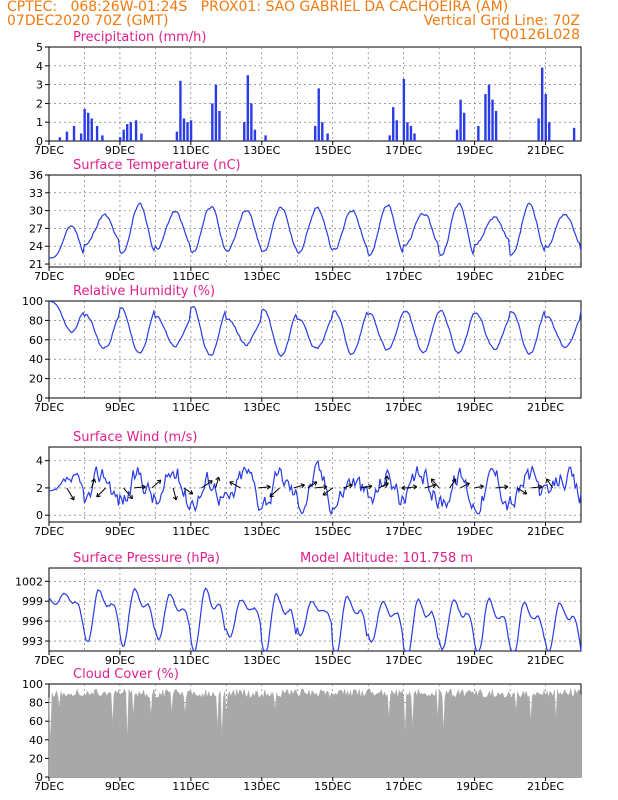  What do you see at coordinates (36, 193) in the screenshot?
I see `y-tick-label: 33` at bounding box center [36, 193].